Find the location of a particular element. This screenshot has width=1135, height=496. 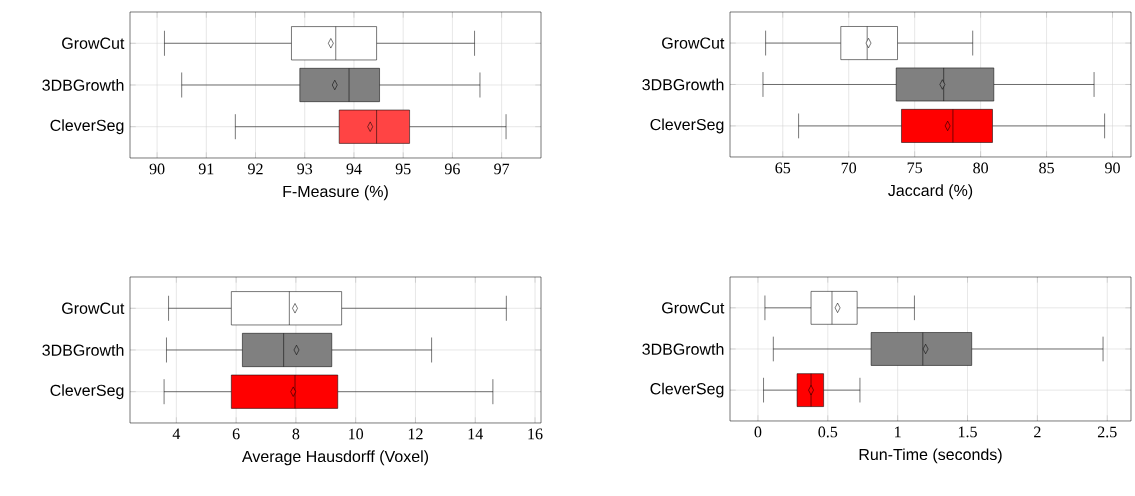

x-tick-label: 0.5 is located at coordinates (828, 432).